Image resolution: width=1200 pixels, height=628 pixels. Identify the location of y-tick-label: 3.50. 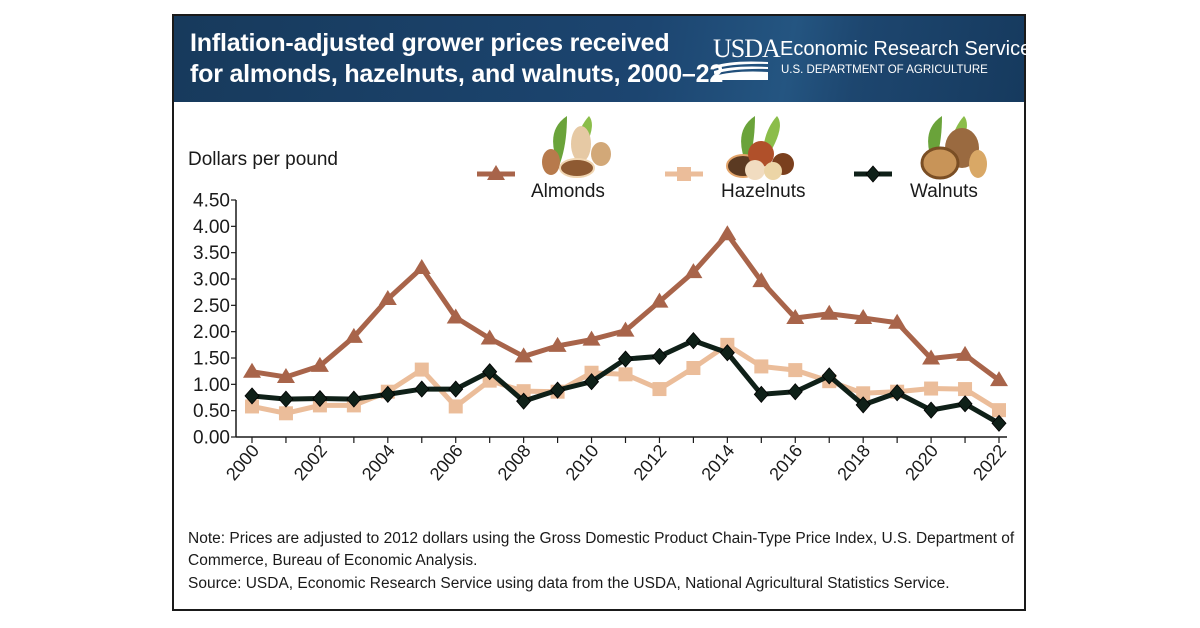
(211, 253).